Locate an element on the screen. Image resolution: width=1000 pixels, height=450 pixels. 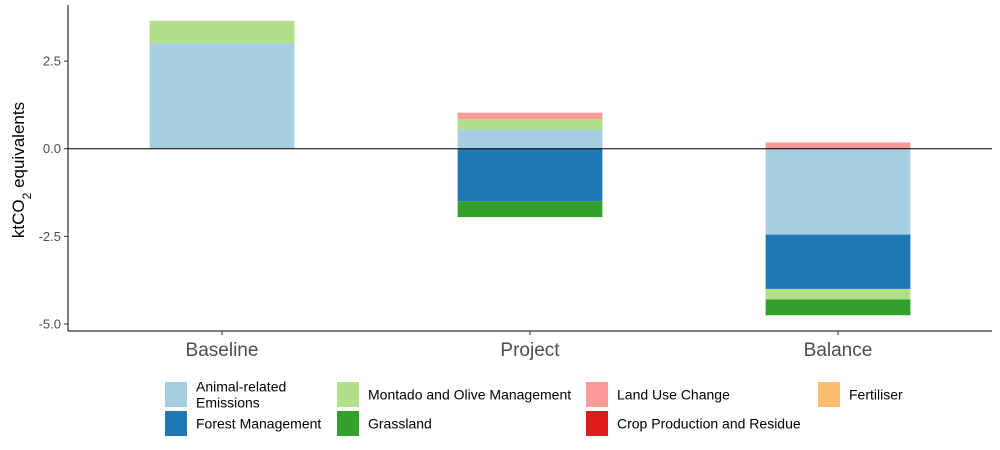
legend-label: Grassland is located at coordinates (400, 424).